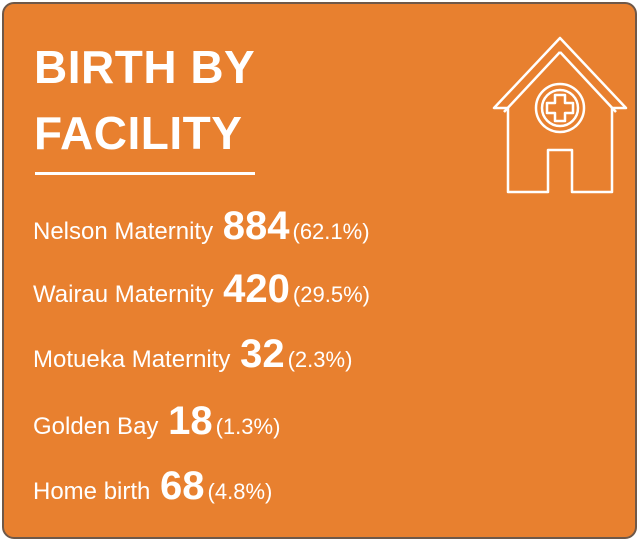 The height and width of the screenshot is (545, 643). I want to click on birth-count: 32, so click(262, 354).